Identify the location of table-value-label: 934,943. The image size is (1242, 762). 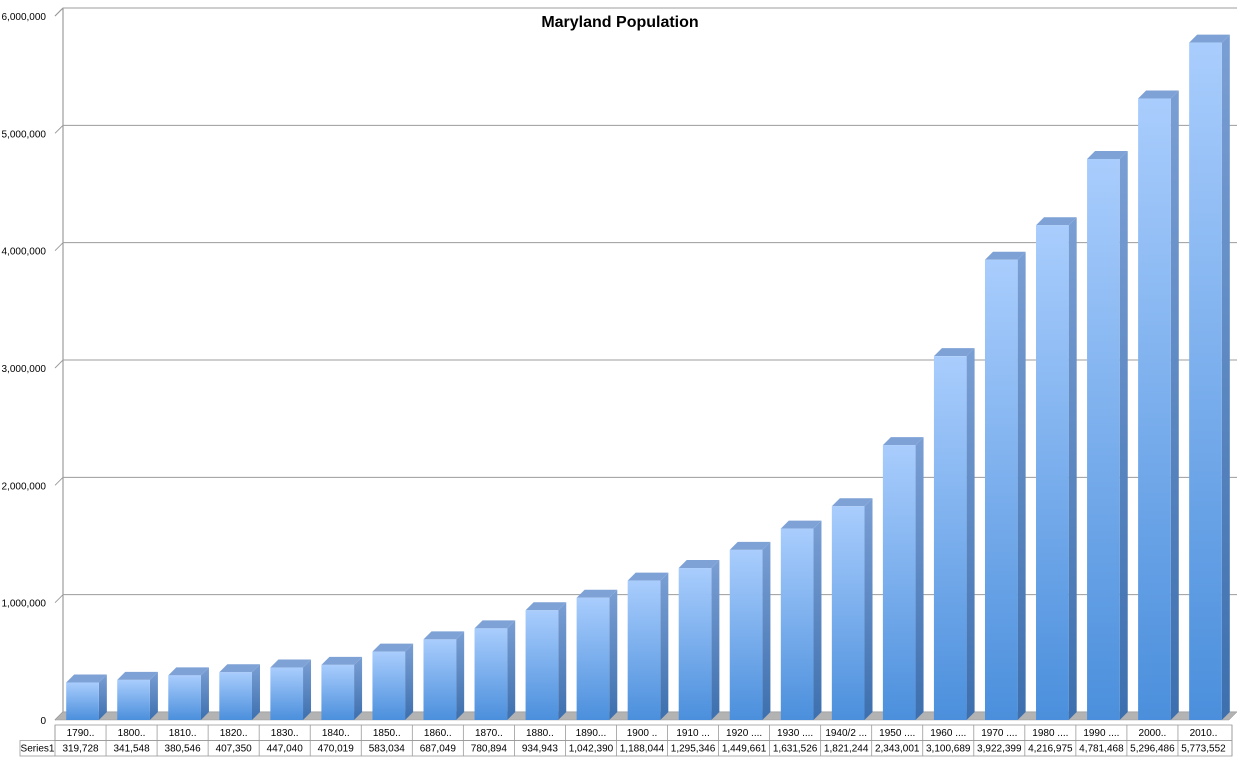
(540, 749).